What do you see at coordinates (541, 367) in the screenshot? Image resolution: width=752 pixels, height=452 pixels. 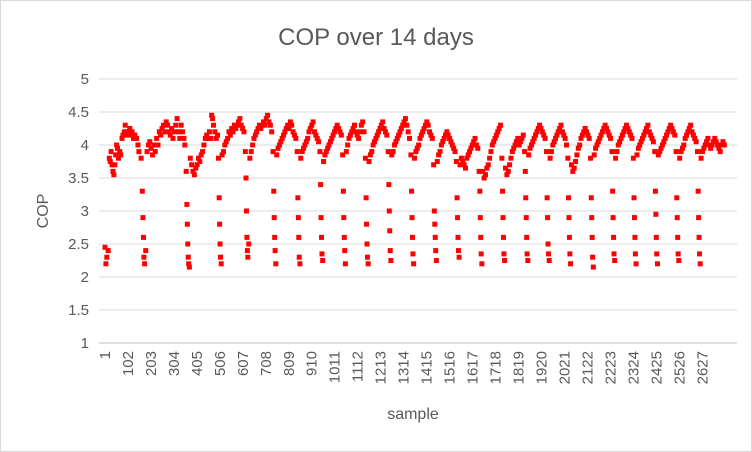 I see `x-tick-label: 1920` at bounding box center [541, 367].